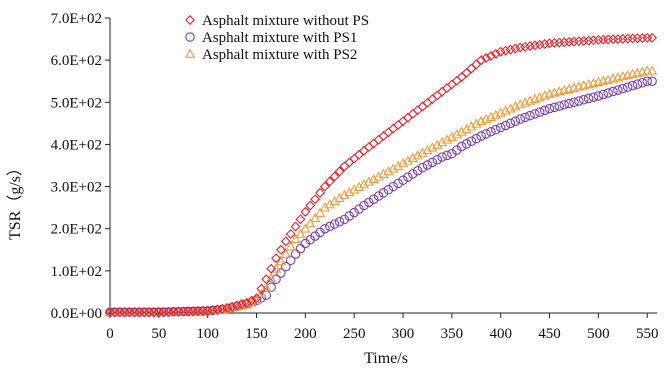 The height and width of the screenshot is (369, 667). Describe the element at coordinates (15, 200) in the screenshot. I see `y-axis-title: TSR（g/s）` at that location.